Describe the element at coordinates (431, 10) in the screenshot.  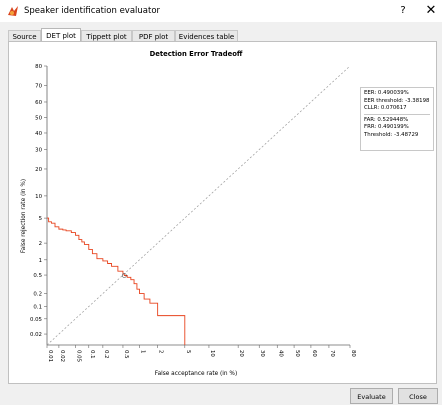
I see `close-window-button: ✕` at that location.